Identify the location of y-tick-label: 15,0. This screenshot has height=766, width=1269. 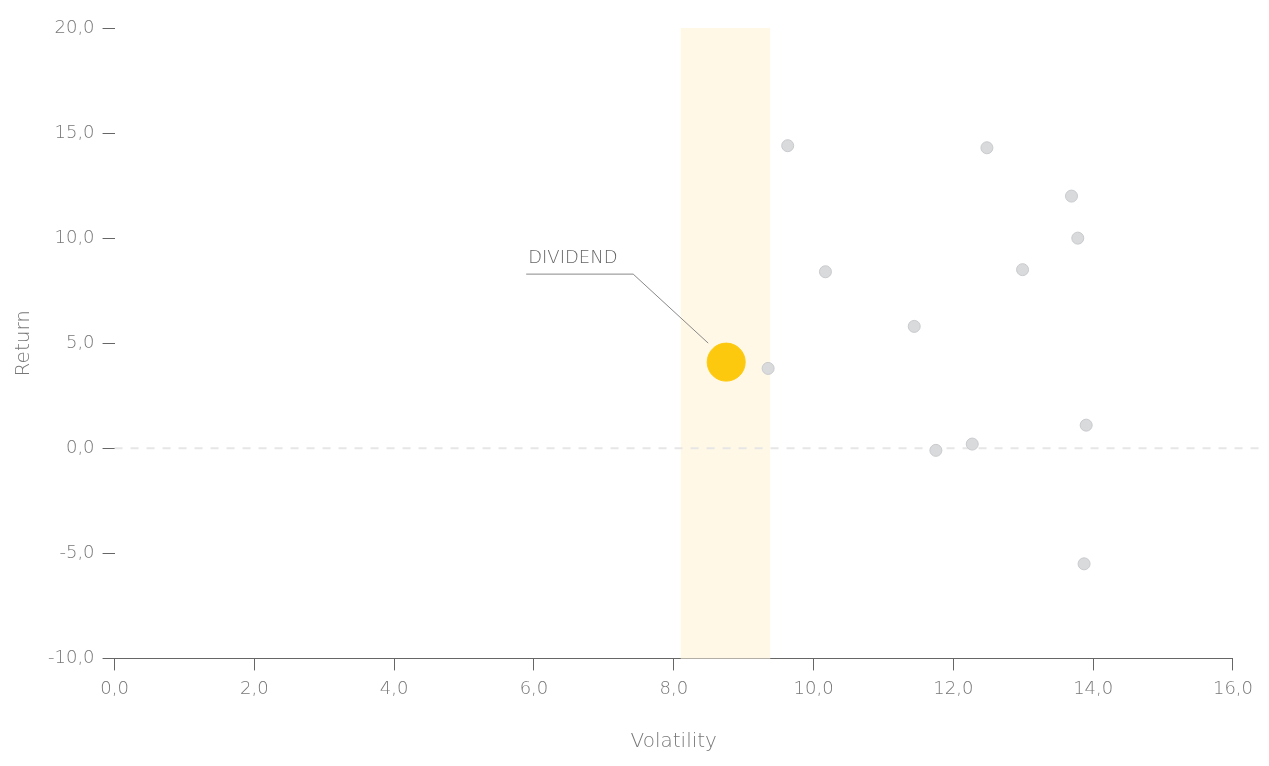
(74, 131).